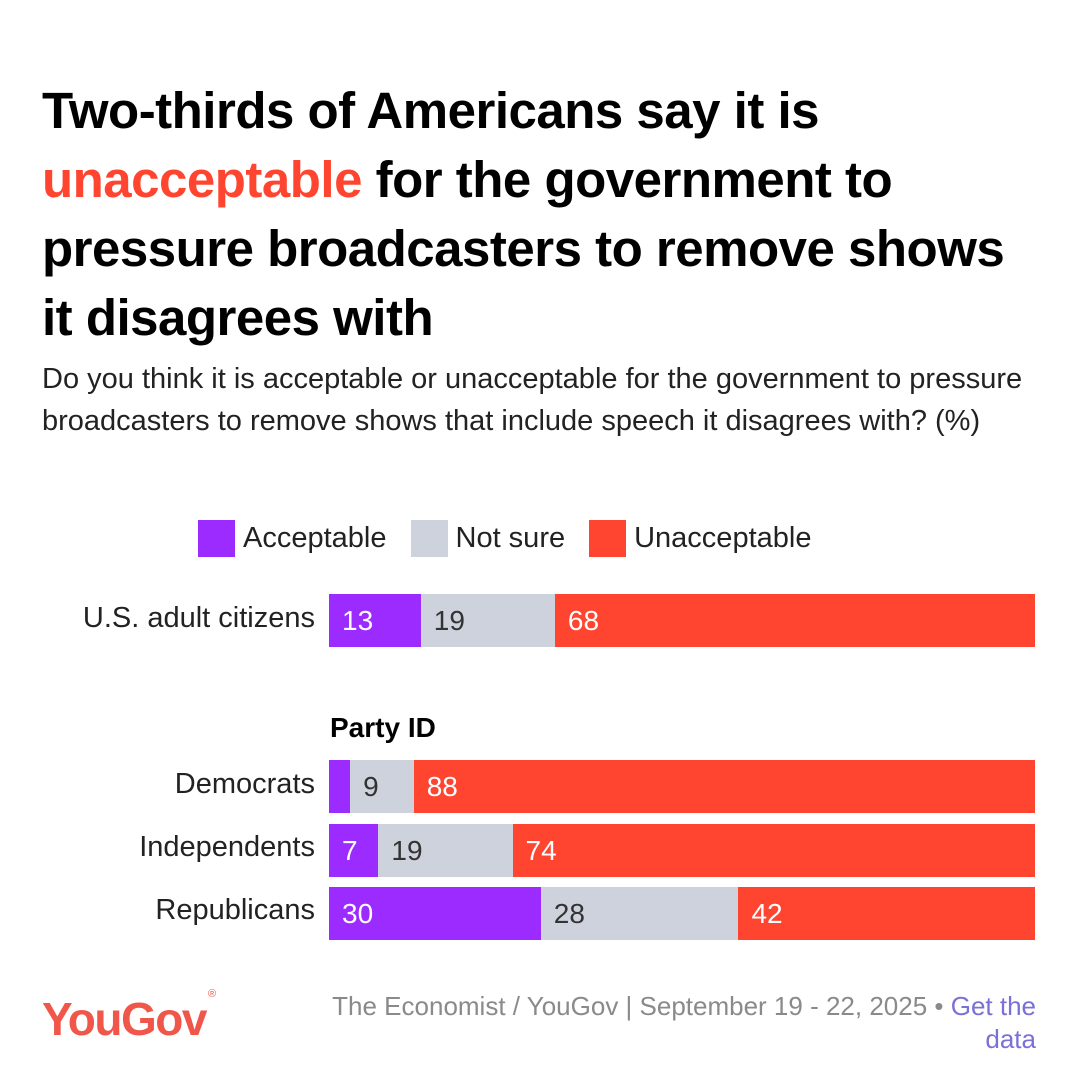  Describe the element at coordinates (794, 620) in the screenshot. I see `bar-segment-unacceptable: 68` at that location.